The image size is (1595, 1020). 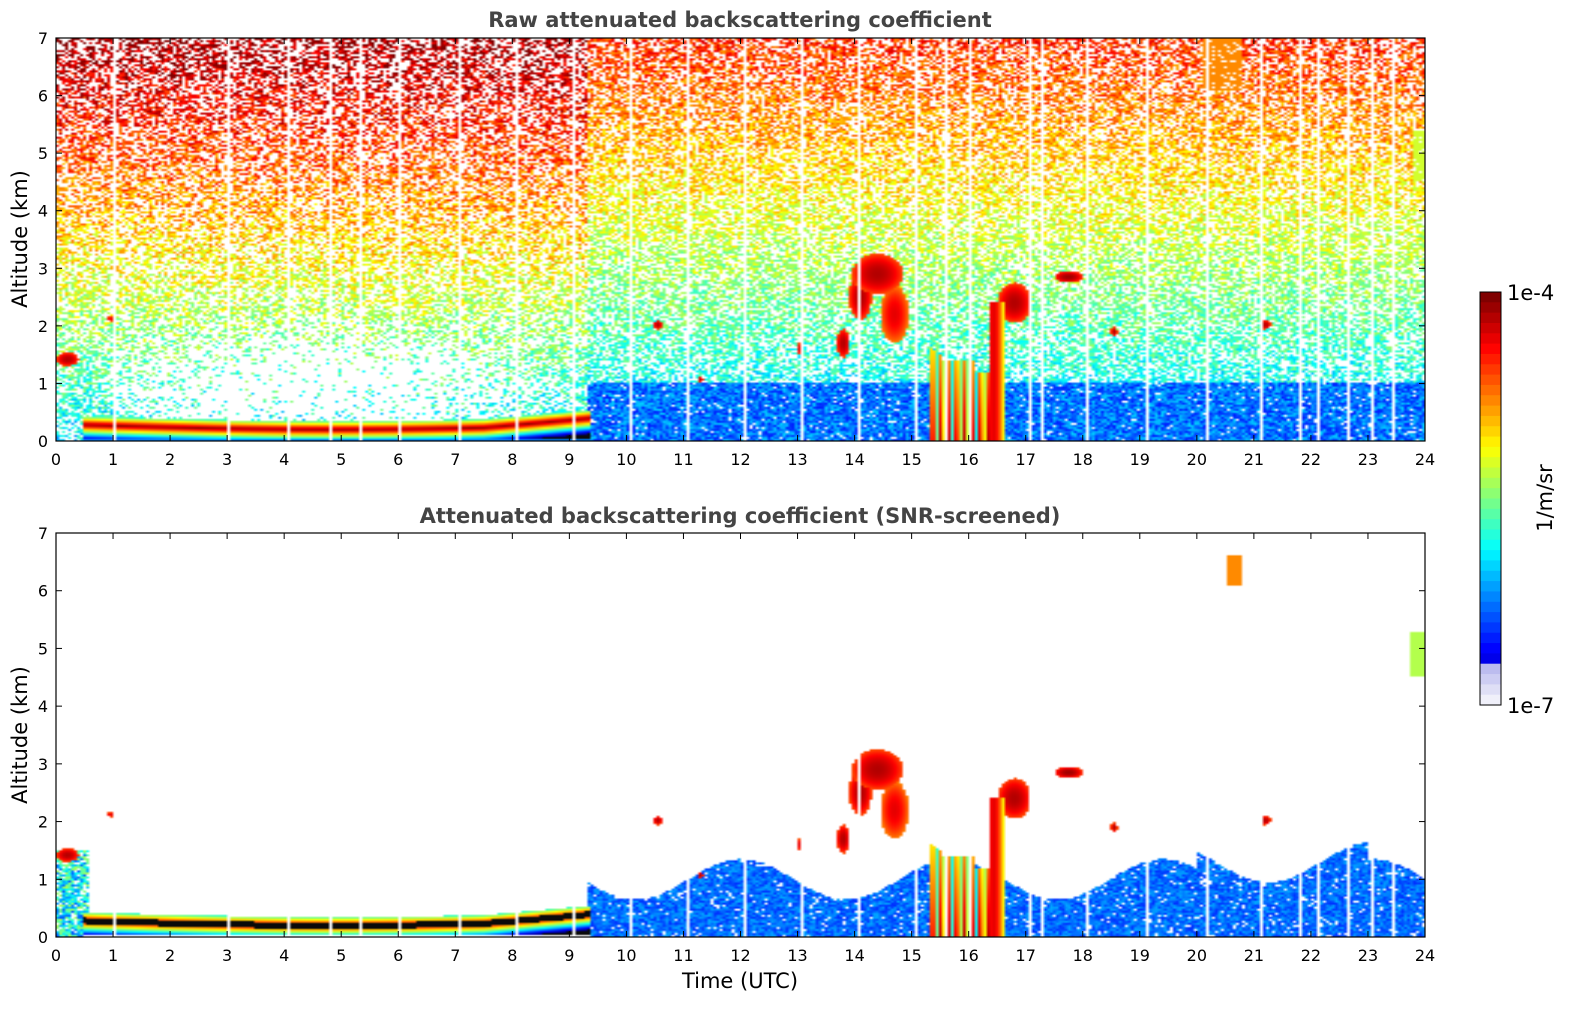 I want to click on y-tick-label: 7, so click(x=43, y=533).